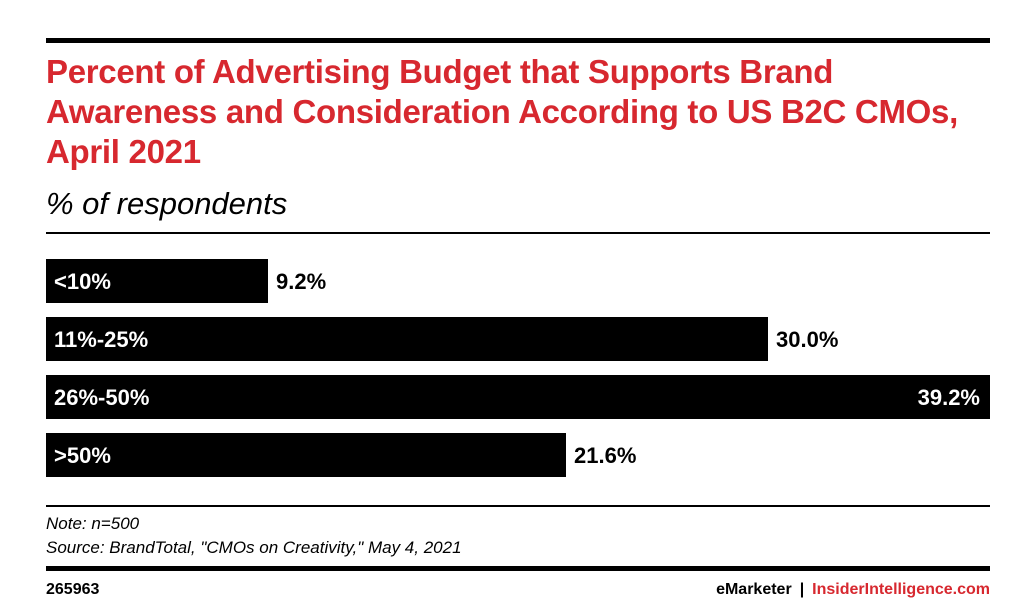  What do you see at coordinates (518, 568) in the screenshot?
I see `footer-rule` at bounding box center [518, 568].